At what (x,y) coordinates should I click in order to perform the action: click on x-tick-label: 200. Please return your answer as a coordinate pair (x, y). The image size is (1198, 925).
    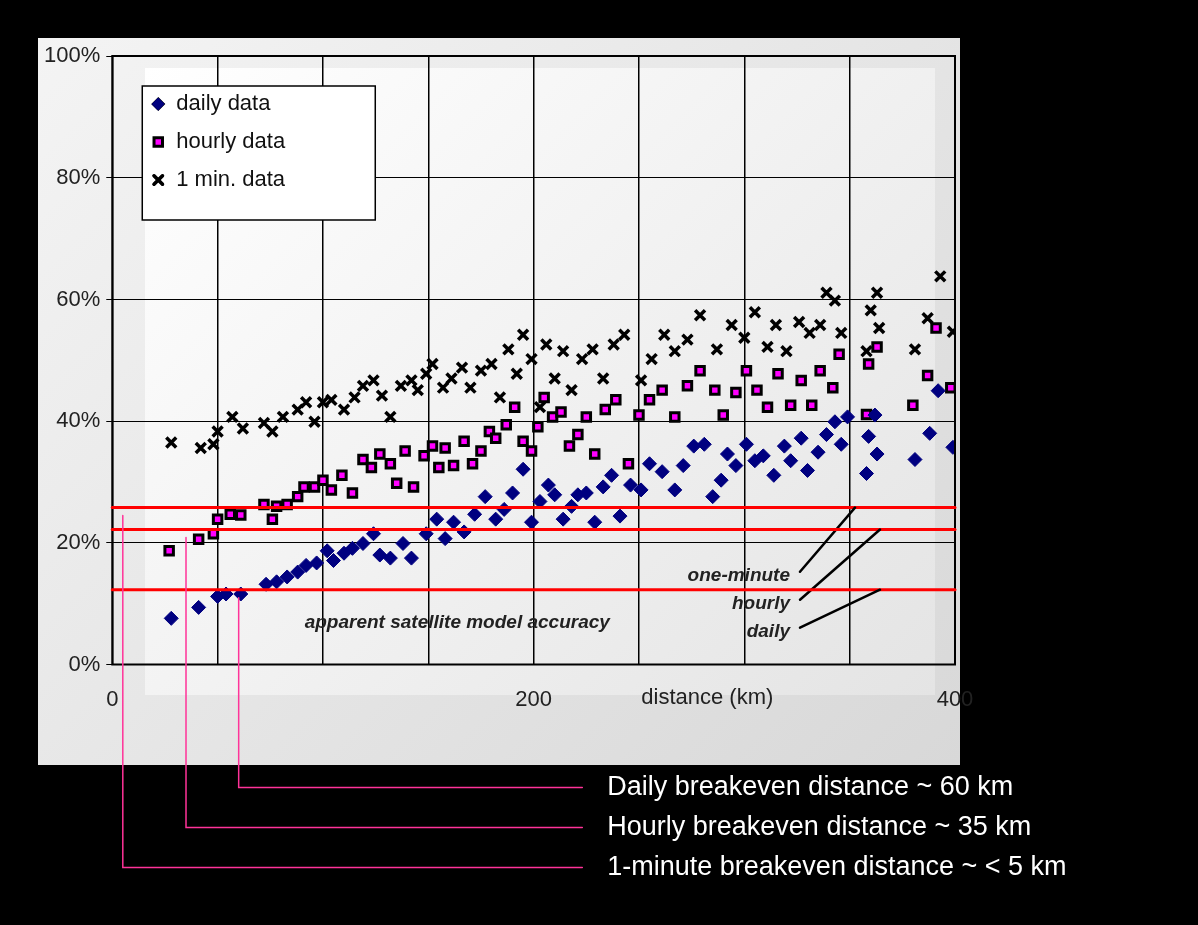
    Looking at the image, I should click on (533, 698).